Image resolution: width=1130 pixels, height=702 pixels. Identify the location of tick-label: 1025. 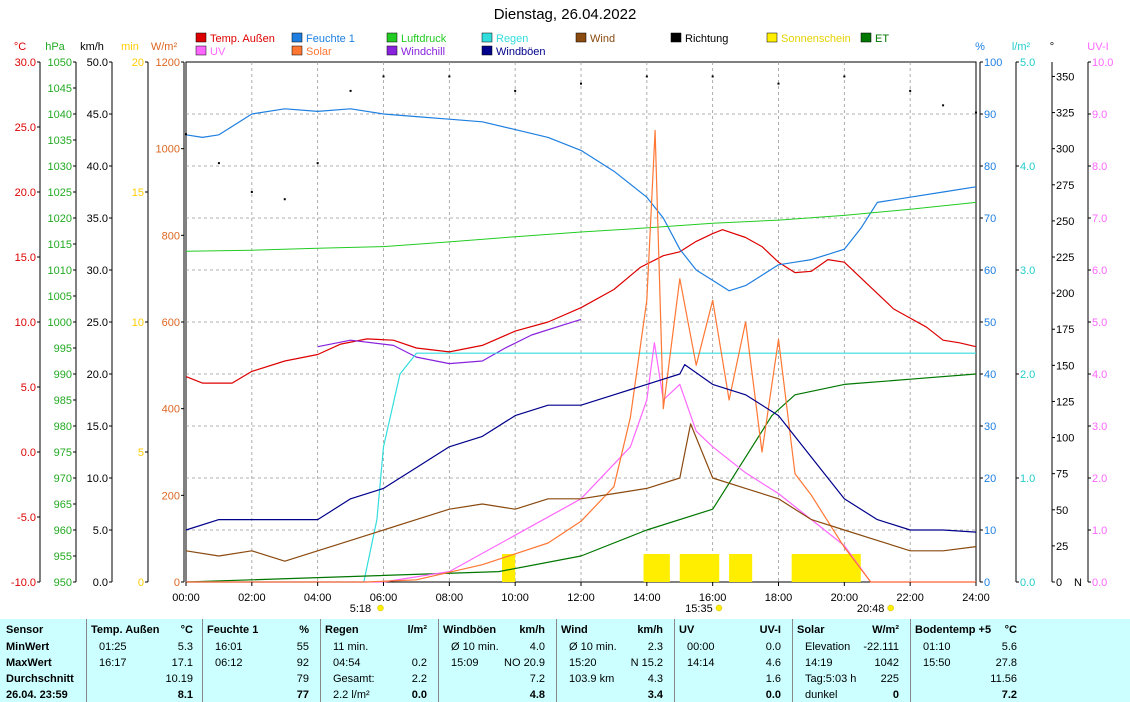
(60, 193).